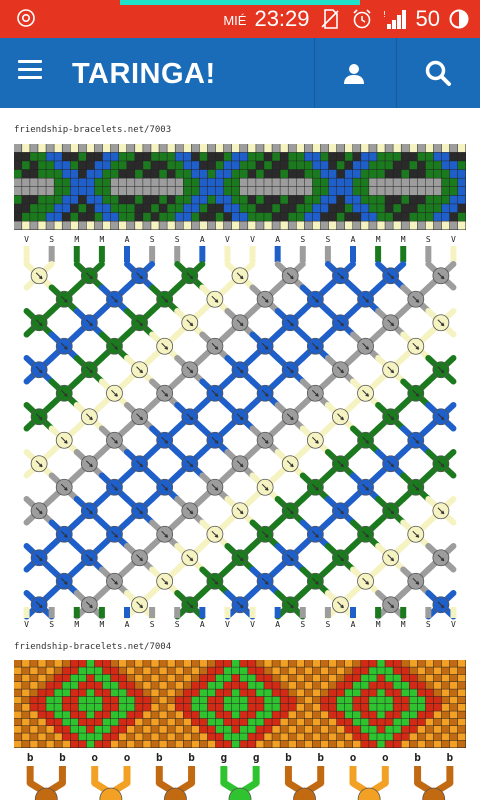 The width and height of the screenshot is (480, 800). What do you see at coordinates (252, 239) in the screenshot?
I see `strand-label-top: V` at bounding box center [252, 239].